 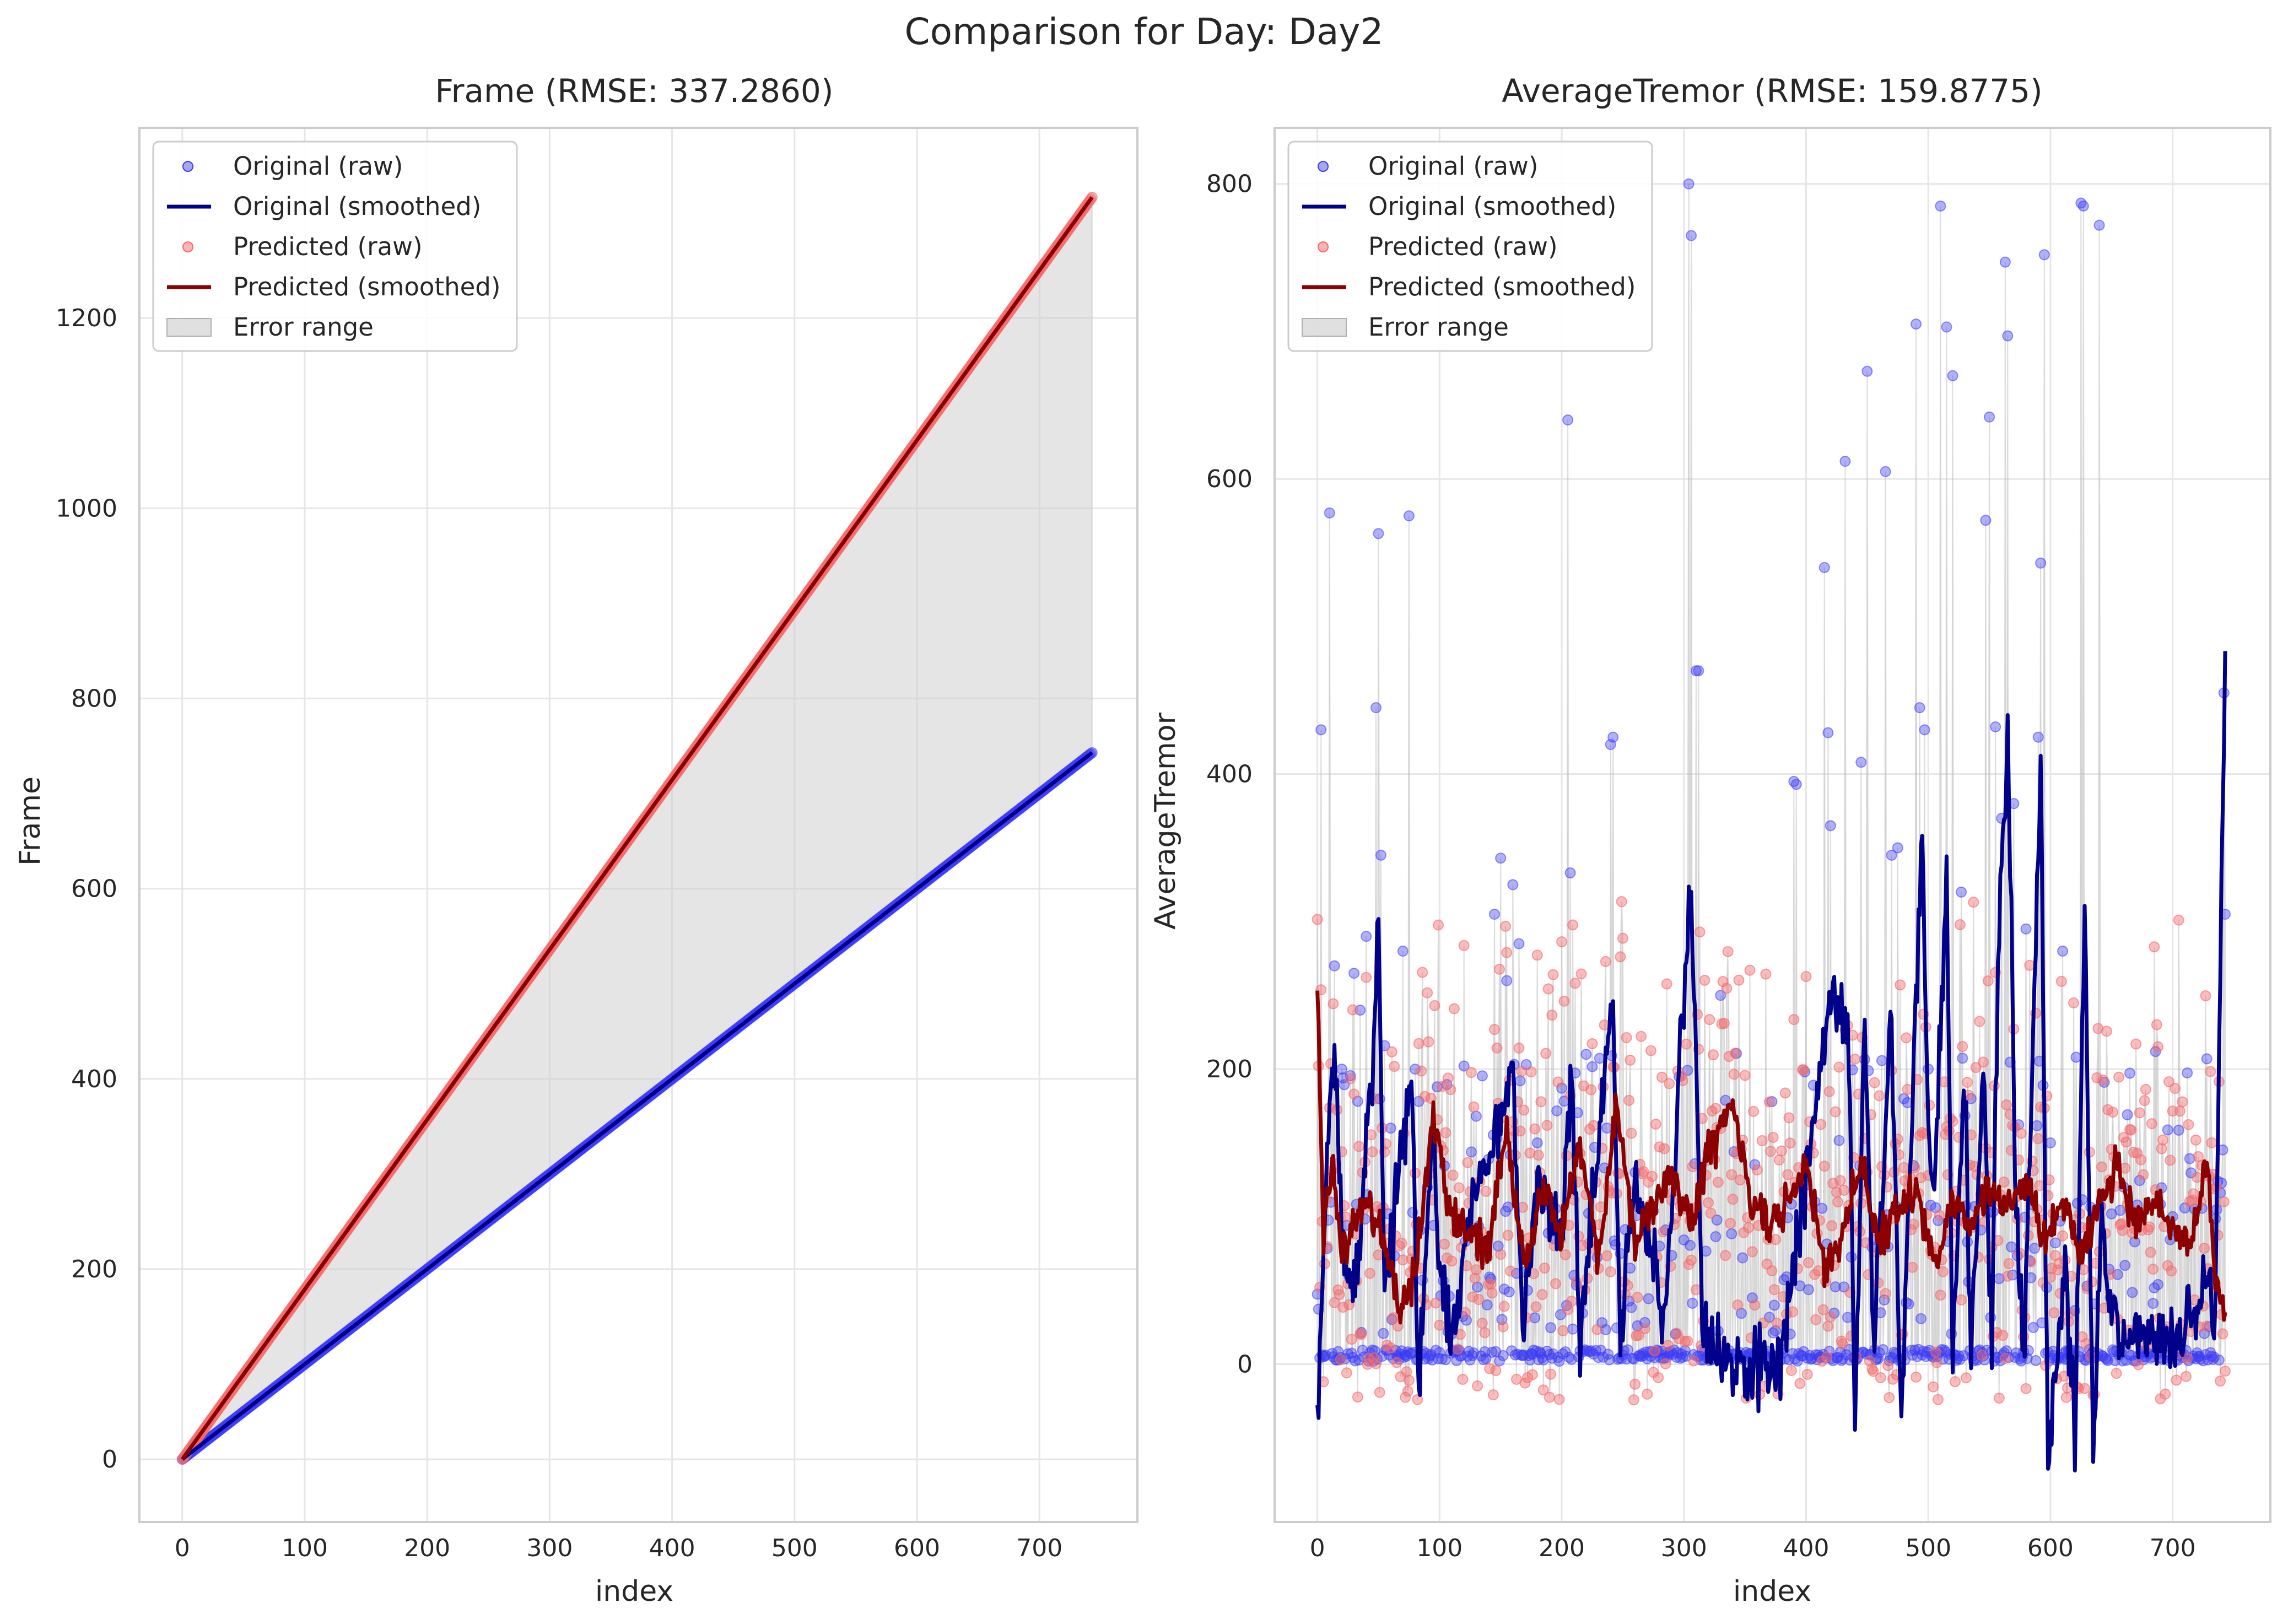 What do you see at coordinates (1165, 821) in the screenshot?
I see `tremor-y-axis-label: AverageTremor` at bounding box center [1165, 821].